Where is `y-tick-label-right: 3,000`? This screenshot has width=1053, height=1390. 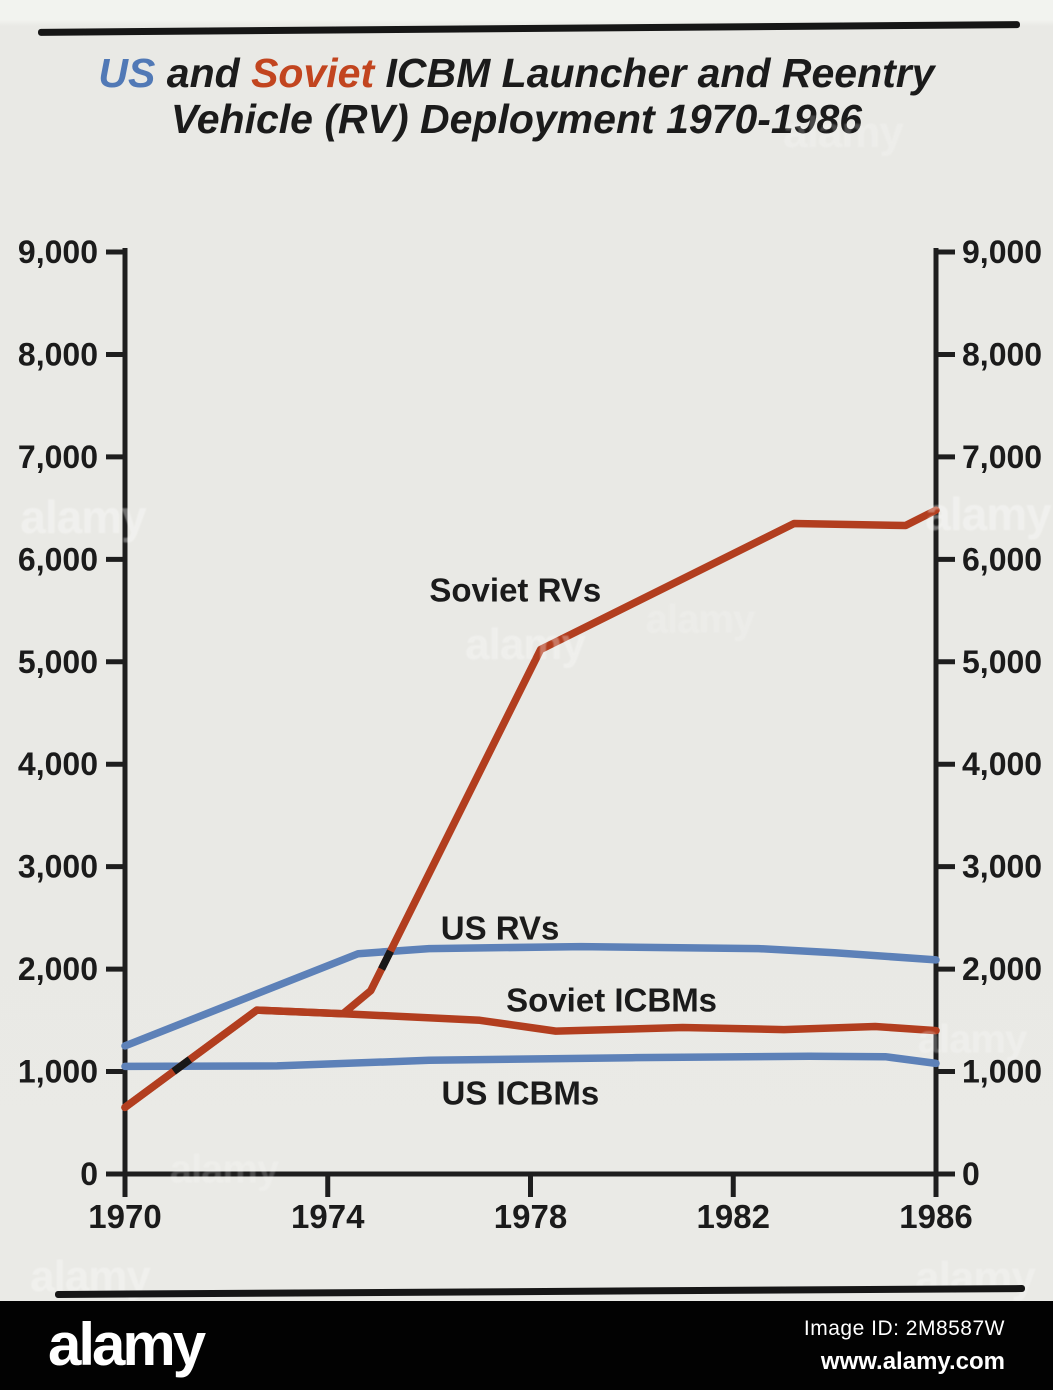
y-tick-label-right: 3,000 is located at coordinates (1002, 867).